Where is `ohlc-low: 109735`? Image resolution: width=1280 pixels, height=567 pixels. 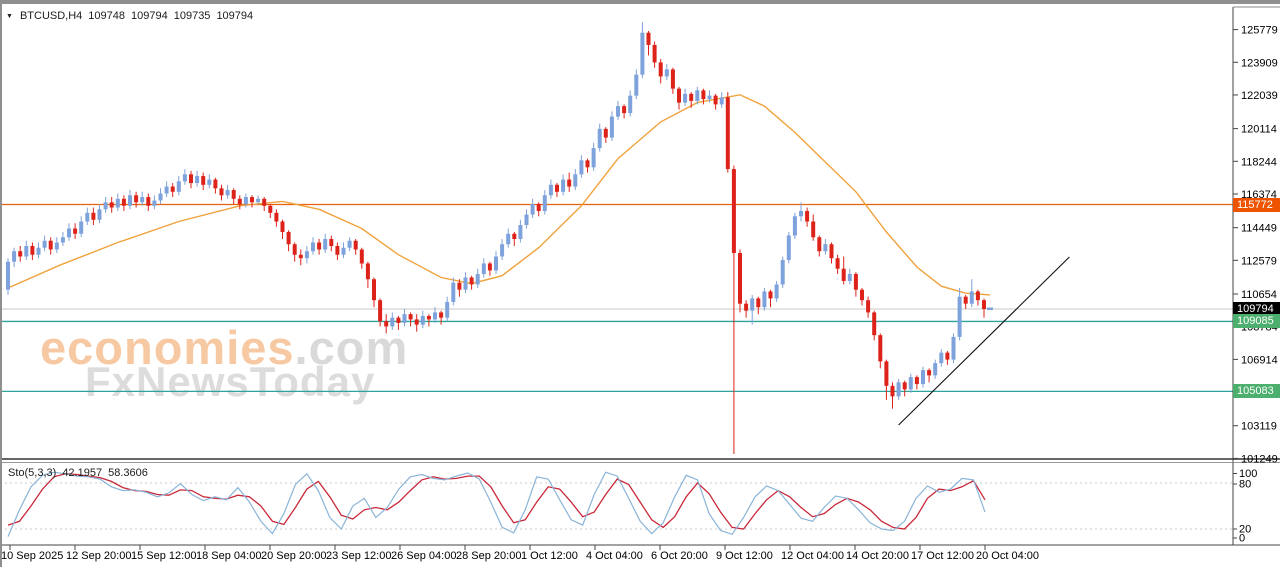 ohlc-low: 109735 is located at coordinates (192, 16).